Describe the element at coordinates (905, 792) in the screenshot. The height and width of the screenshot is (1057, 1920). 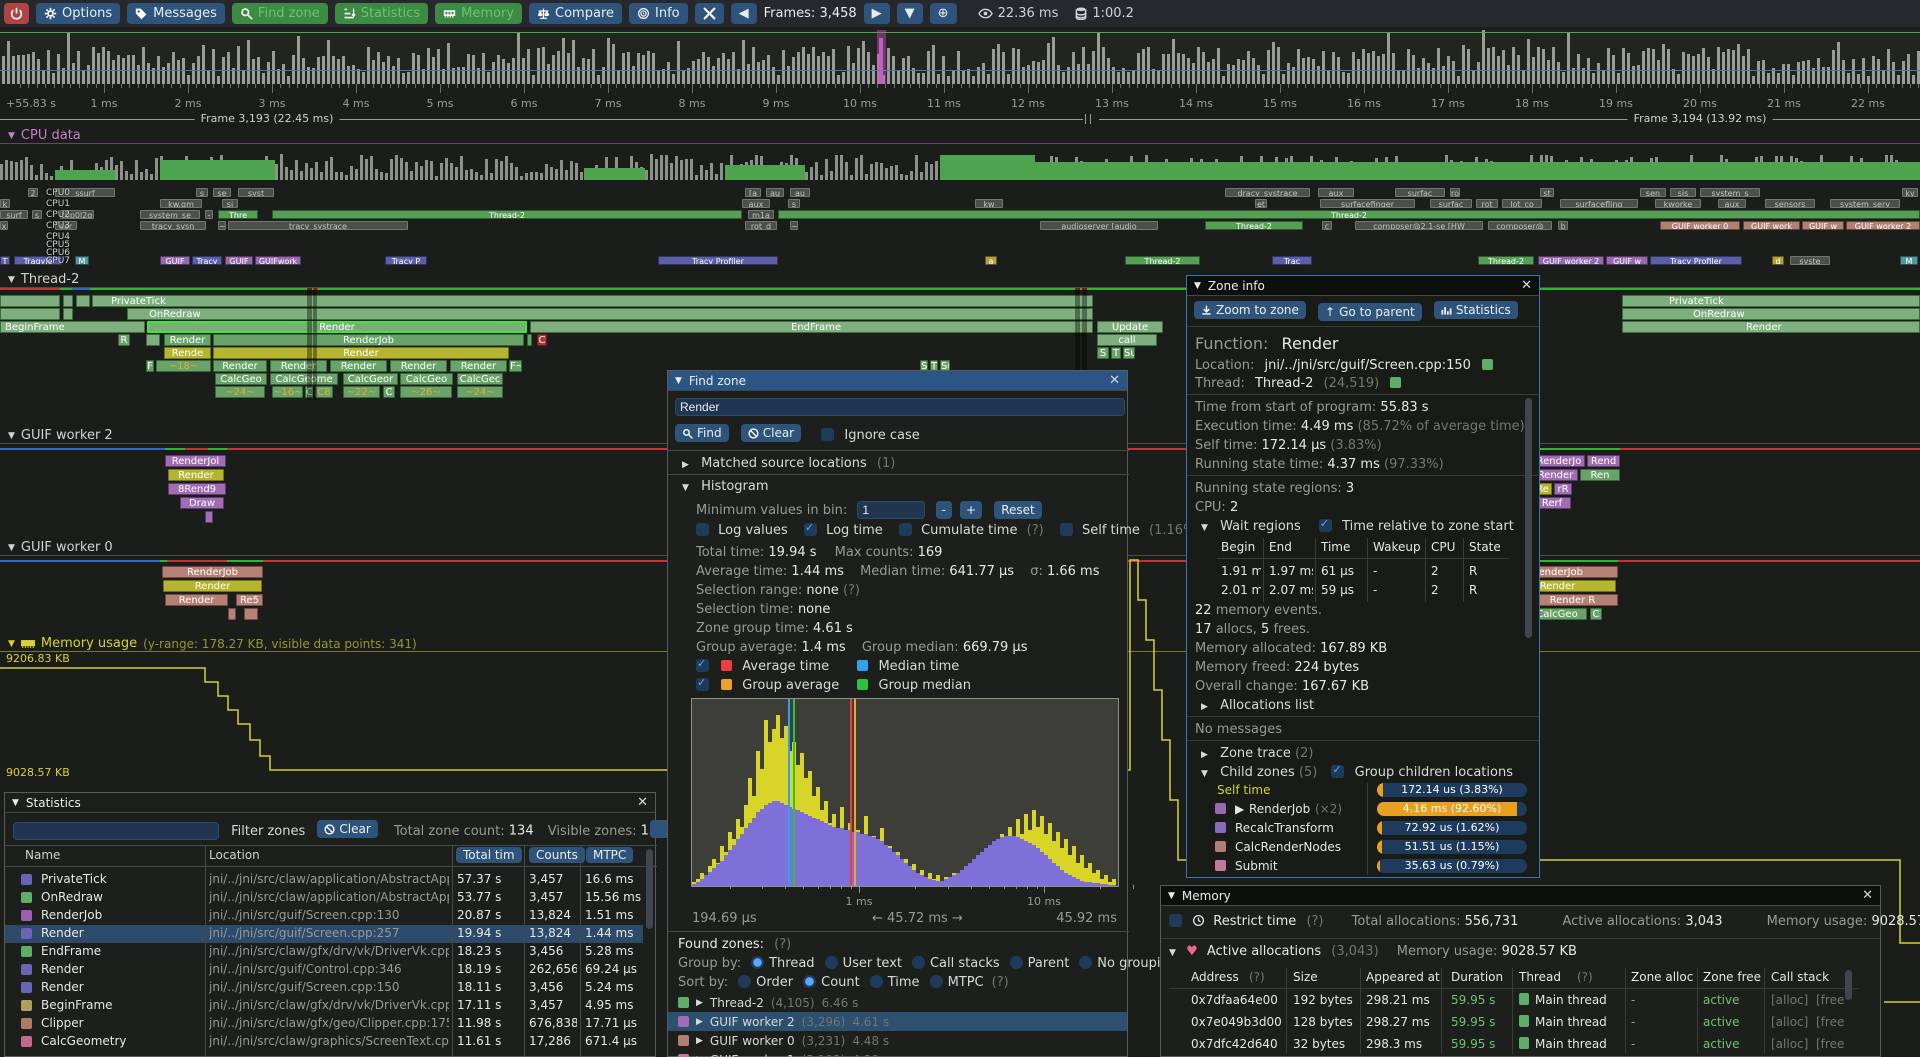
I see `histogram-plot` at that location.